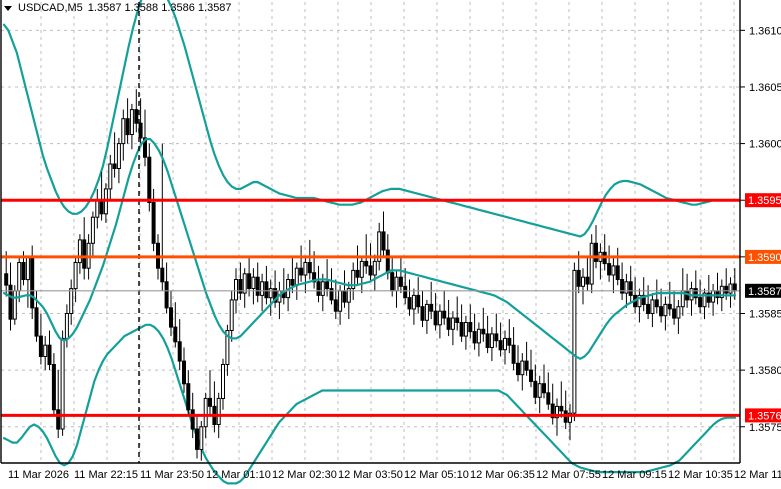  I want to click on ohlc-values: 1.3587 1.3588 1.3586 1.3587, so click(159, 8).